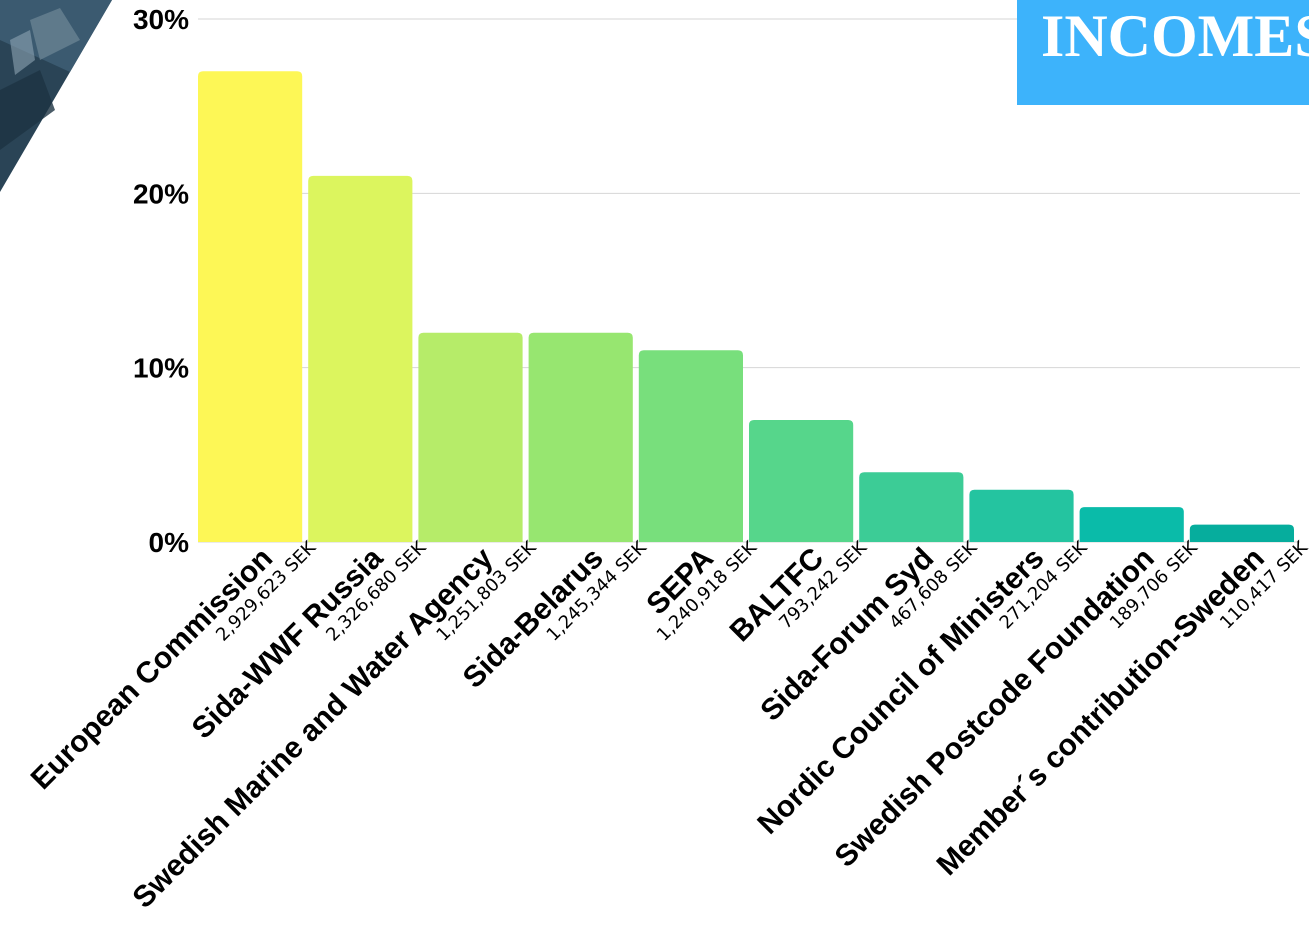 This screenshot has width=1309, height=944. Describe the element at coordinates (161, 193) in the screenshot. I see `y-tick-label-20: 20%` at that location.